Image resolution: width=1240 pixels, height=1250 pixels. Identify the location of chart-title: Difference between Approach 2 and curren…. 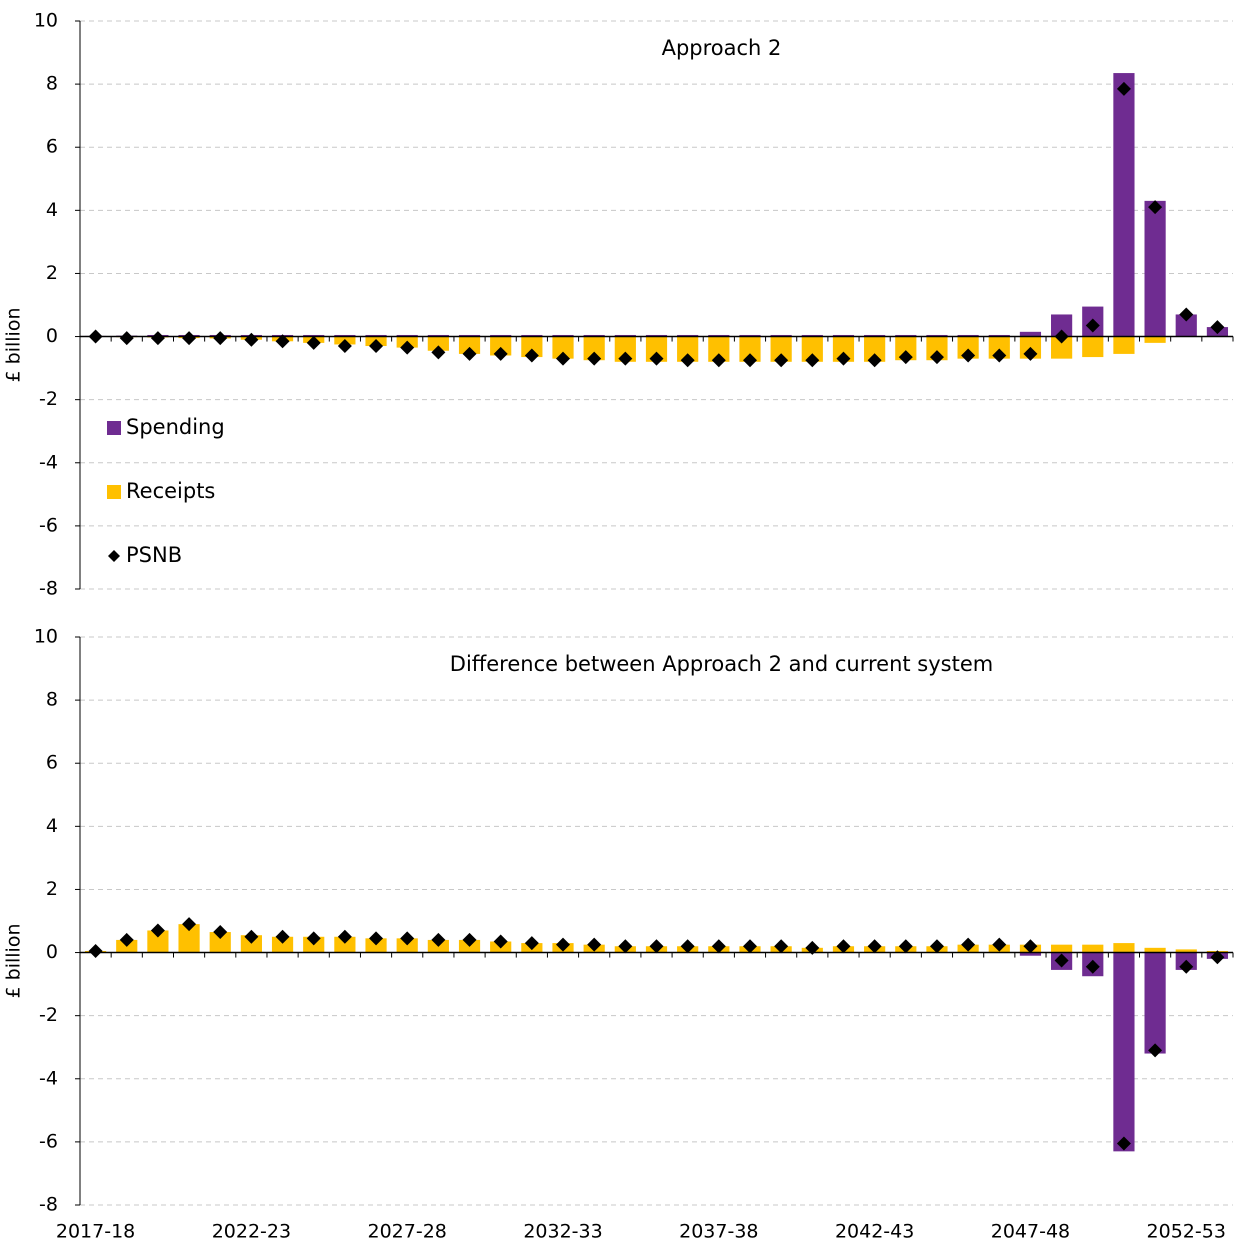
(721, 664).